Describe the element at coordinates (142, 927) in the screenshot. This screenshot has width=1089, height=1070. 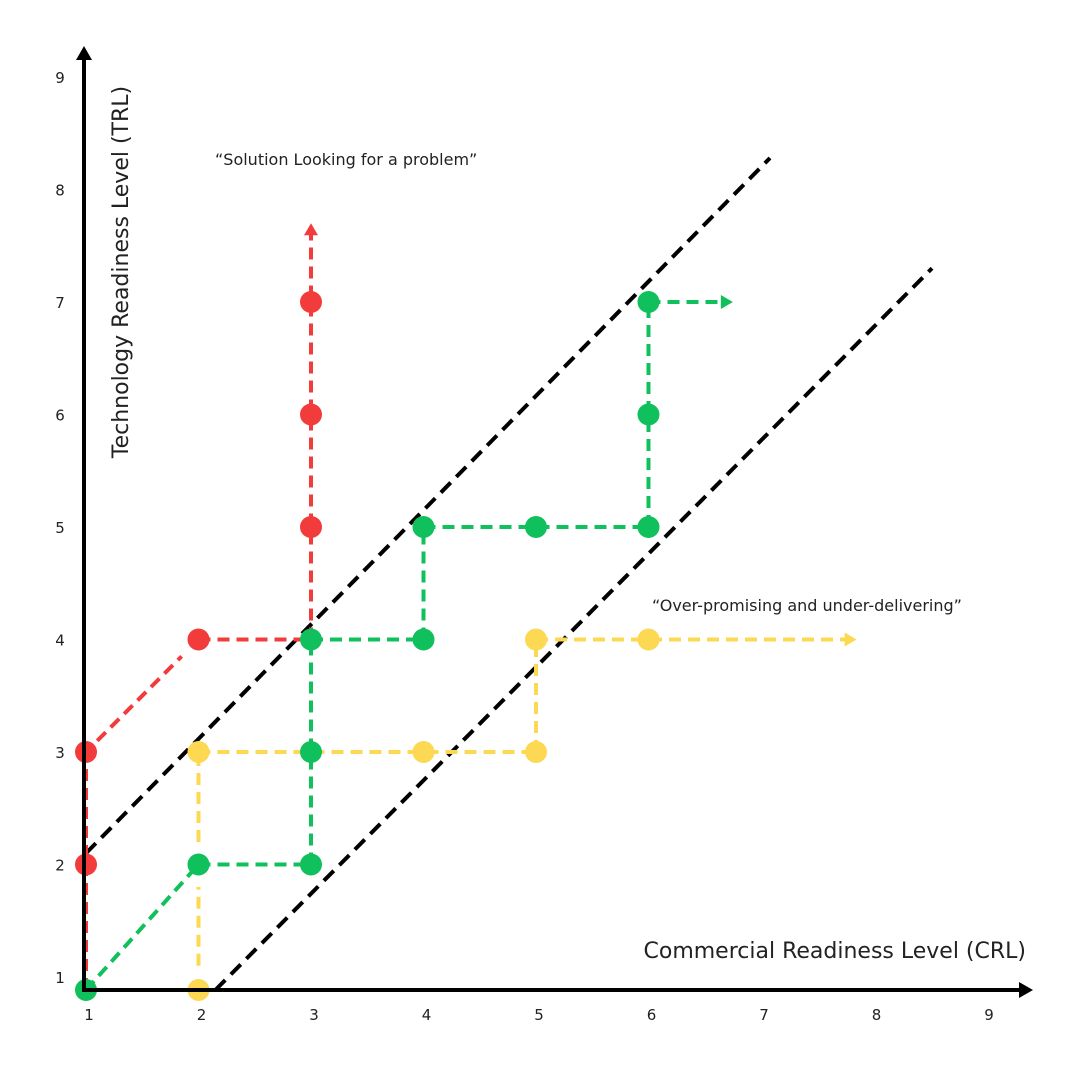
I see `green-dashed-segment` at that location.